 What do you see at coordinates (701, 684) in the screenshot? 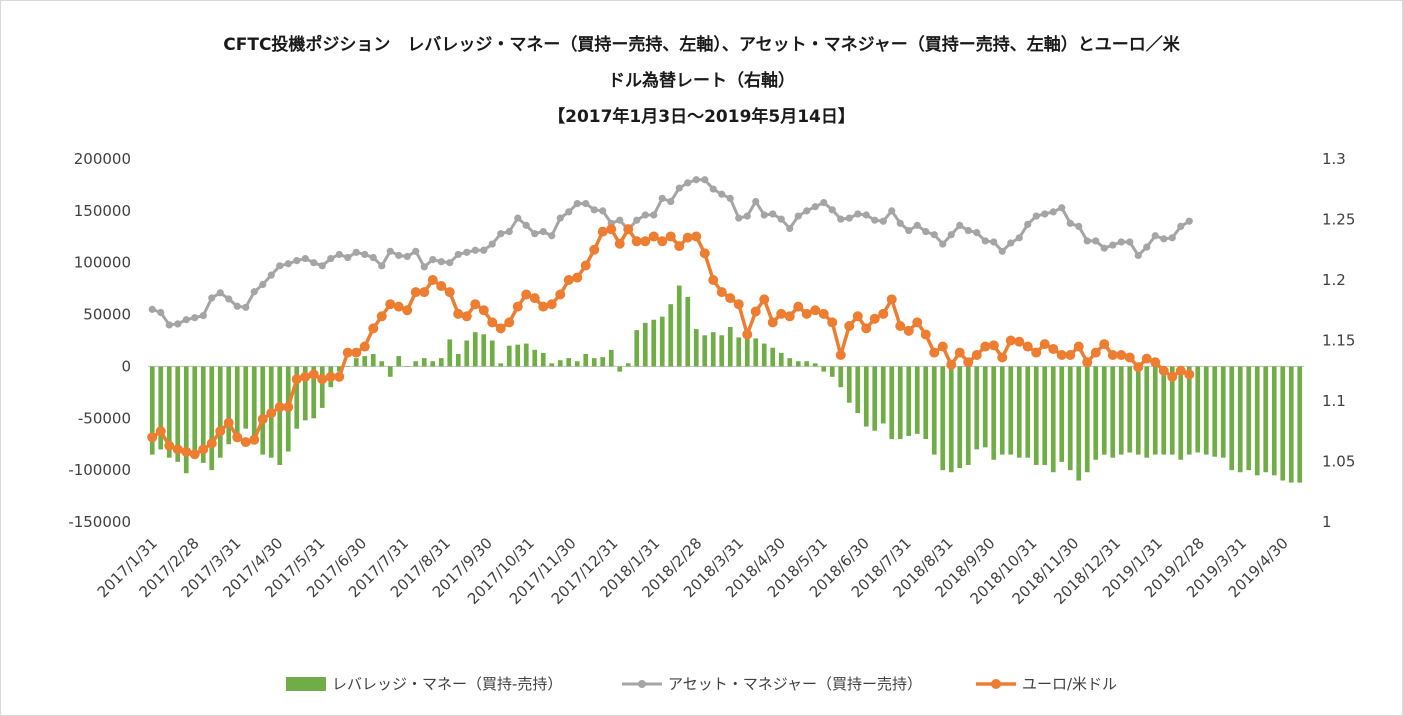
I see `legend: レバレッジ・マネー（買持-売持） アセット・マネジャー（買持ー売持） ユーロ/米ドル` at bounding box center [701, 684].